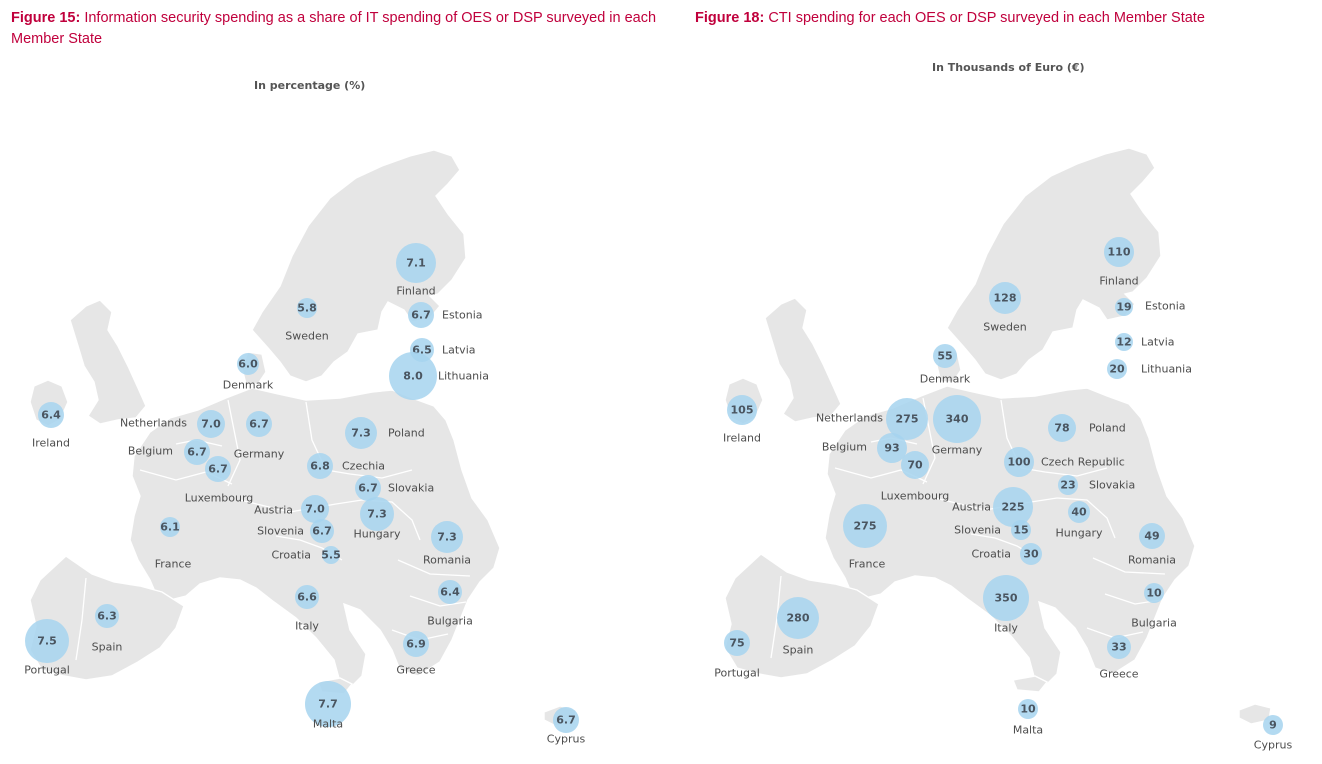  What do you see at coordinates (197, 452) in the screenshot?
I see `value-label-belgium: 6.7` at bounding box center [197, 452].